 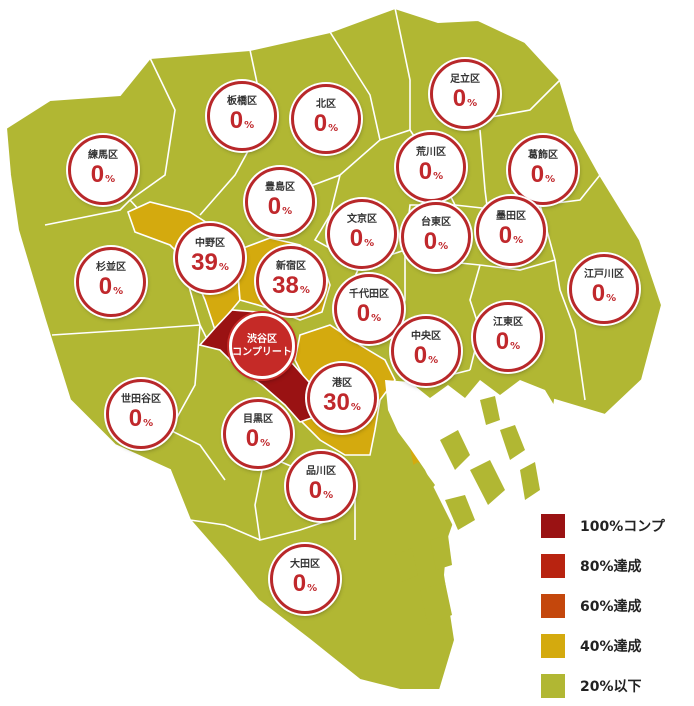 I want to click on ward-name: 品川区, so click(x=321, y=471).